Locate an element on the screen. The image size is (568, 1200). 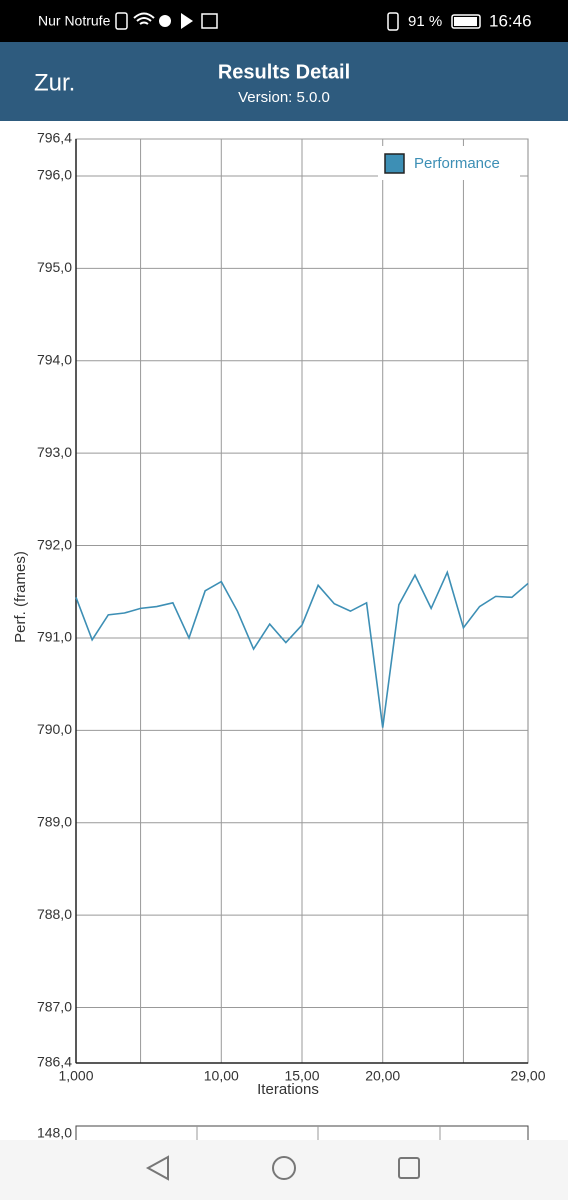
next-chart-tick: 148,0 is located at coordinates (54, 1133).